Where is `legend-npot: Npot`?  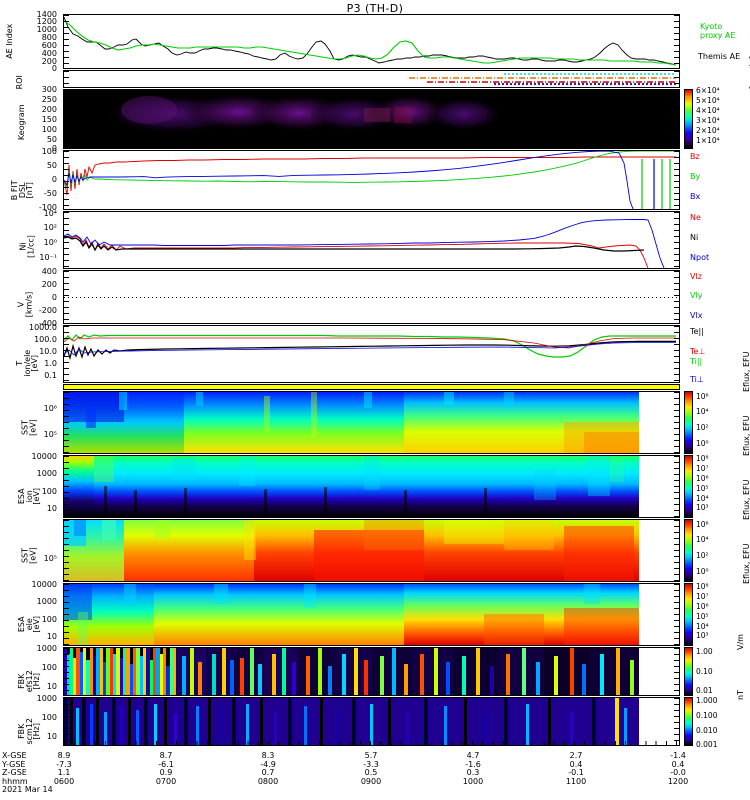 legend-npot: Npot is located at coordinates (700, 257).